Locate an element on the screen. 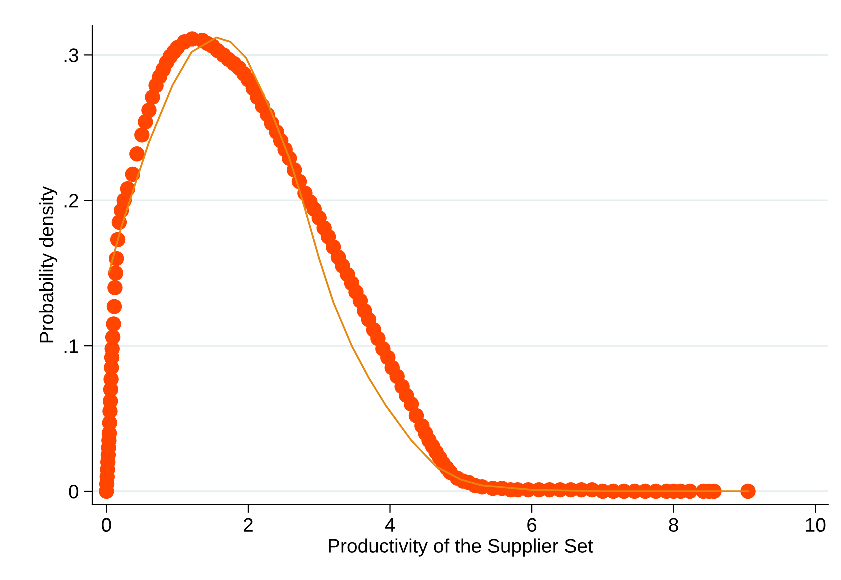  y-tick-label: .3 is located at coordinates (71, 55).